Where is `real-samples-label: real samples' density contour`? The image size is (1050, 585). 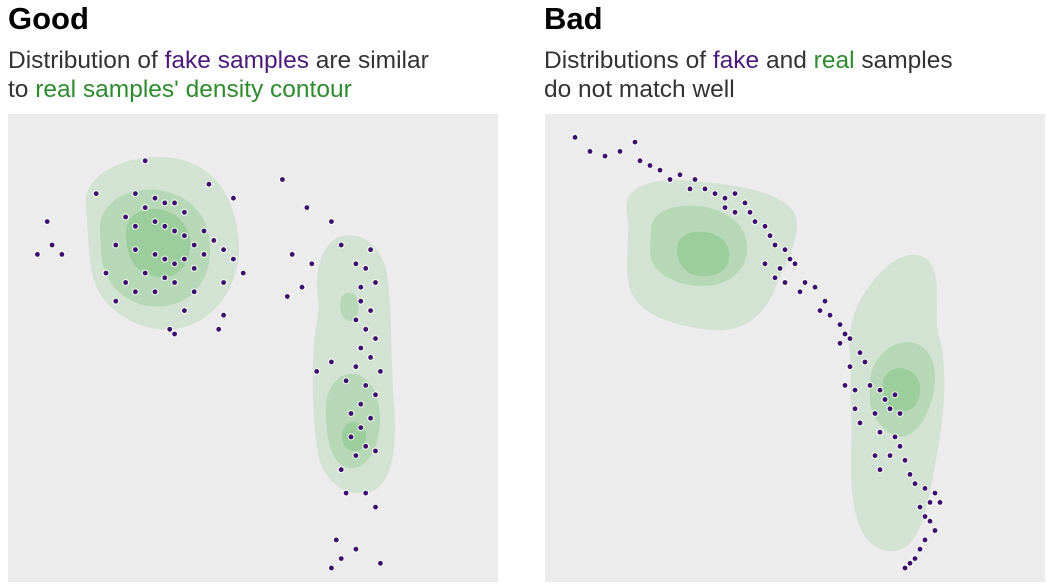 real-samples-label: real samples' density contour is located at coordinates (193, 89).